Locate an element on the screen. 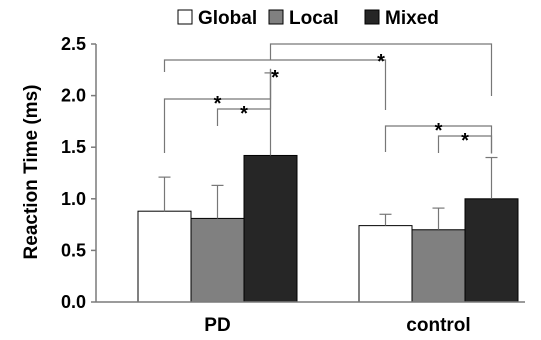 This screenshot has height=340, width=541. bar-global-control is located at coordinates (385, 264).